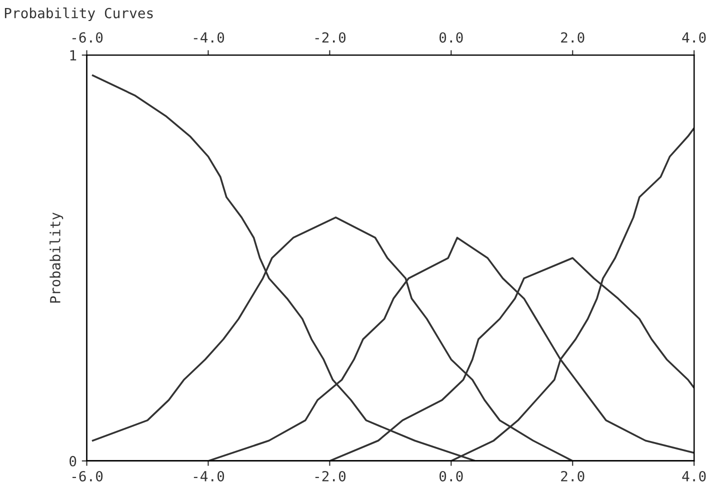 The width and height of the screenshot is (723, 501). What do you see at coordinates (330, 476) in the screenshot?
I see `x-tick-label: -2.0` at bounding box center [330, 476].